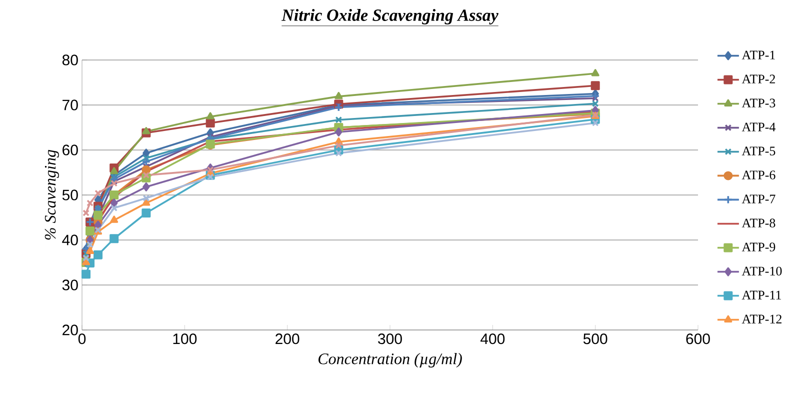 The height and width of the screenshot is (409, 808). Describe the element at coordinates (185, 339) in the screenshot. I see `x-tick-label: 100` at that location.